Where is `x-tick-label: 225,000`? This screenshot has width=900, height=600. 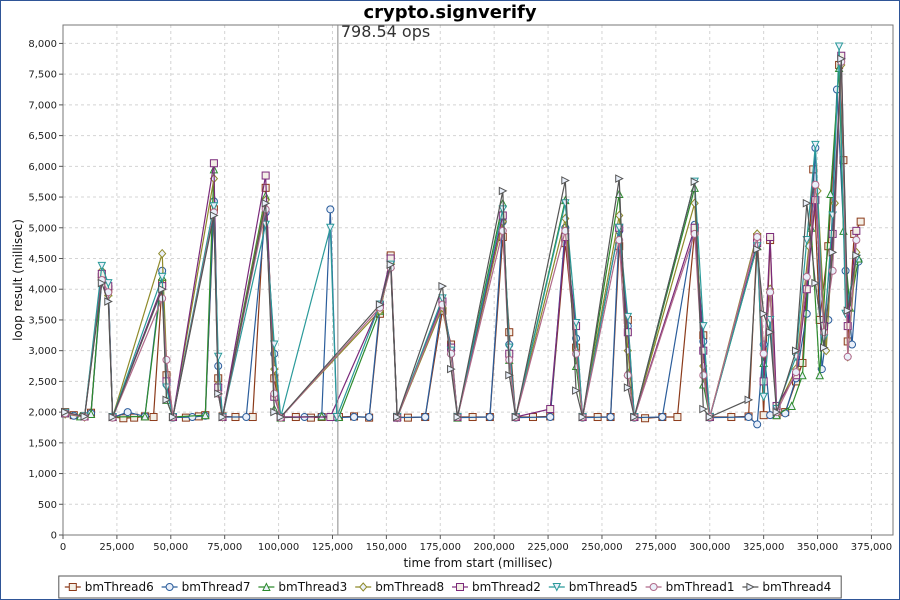 x-tick-label: 225,000 is located at coordinates (547, 547).